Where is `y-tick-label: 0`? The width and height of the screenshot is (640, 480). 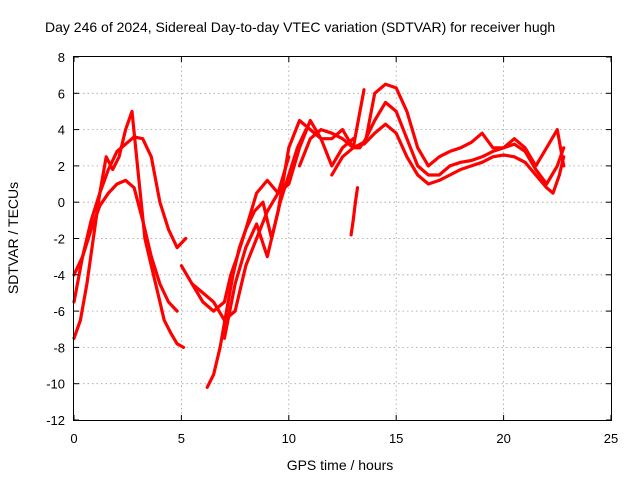 y-tick-label: 0 is located at coordinates (61, 202).